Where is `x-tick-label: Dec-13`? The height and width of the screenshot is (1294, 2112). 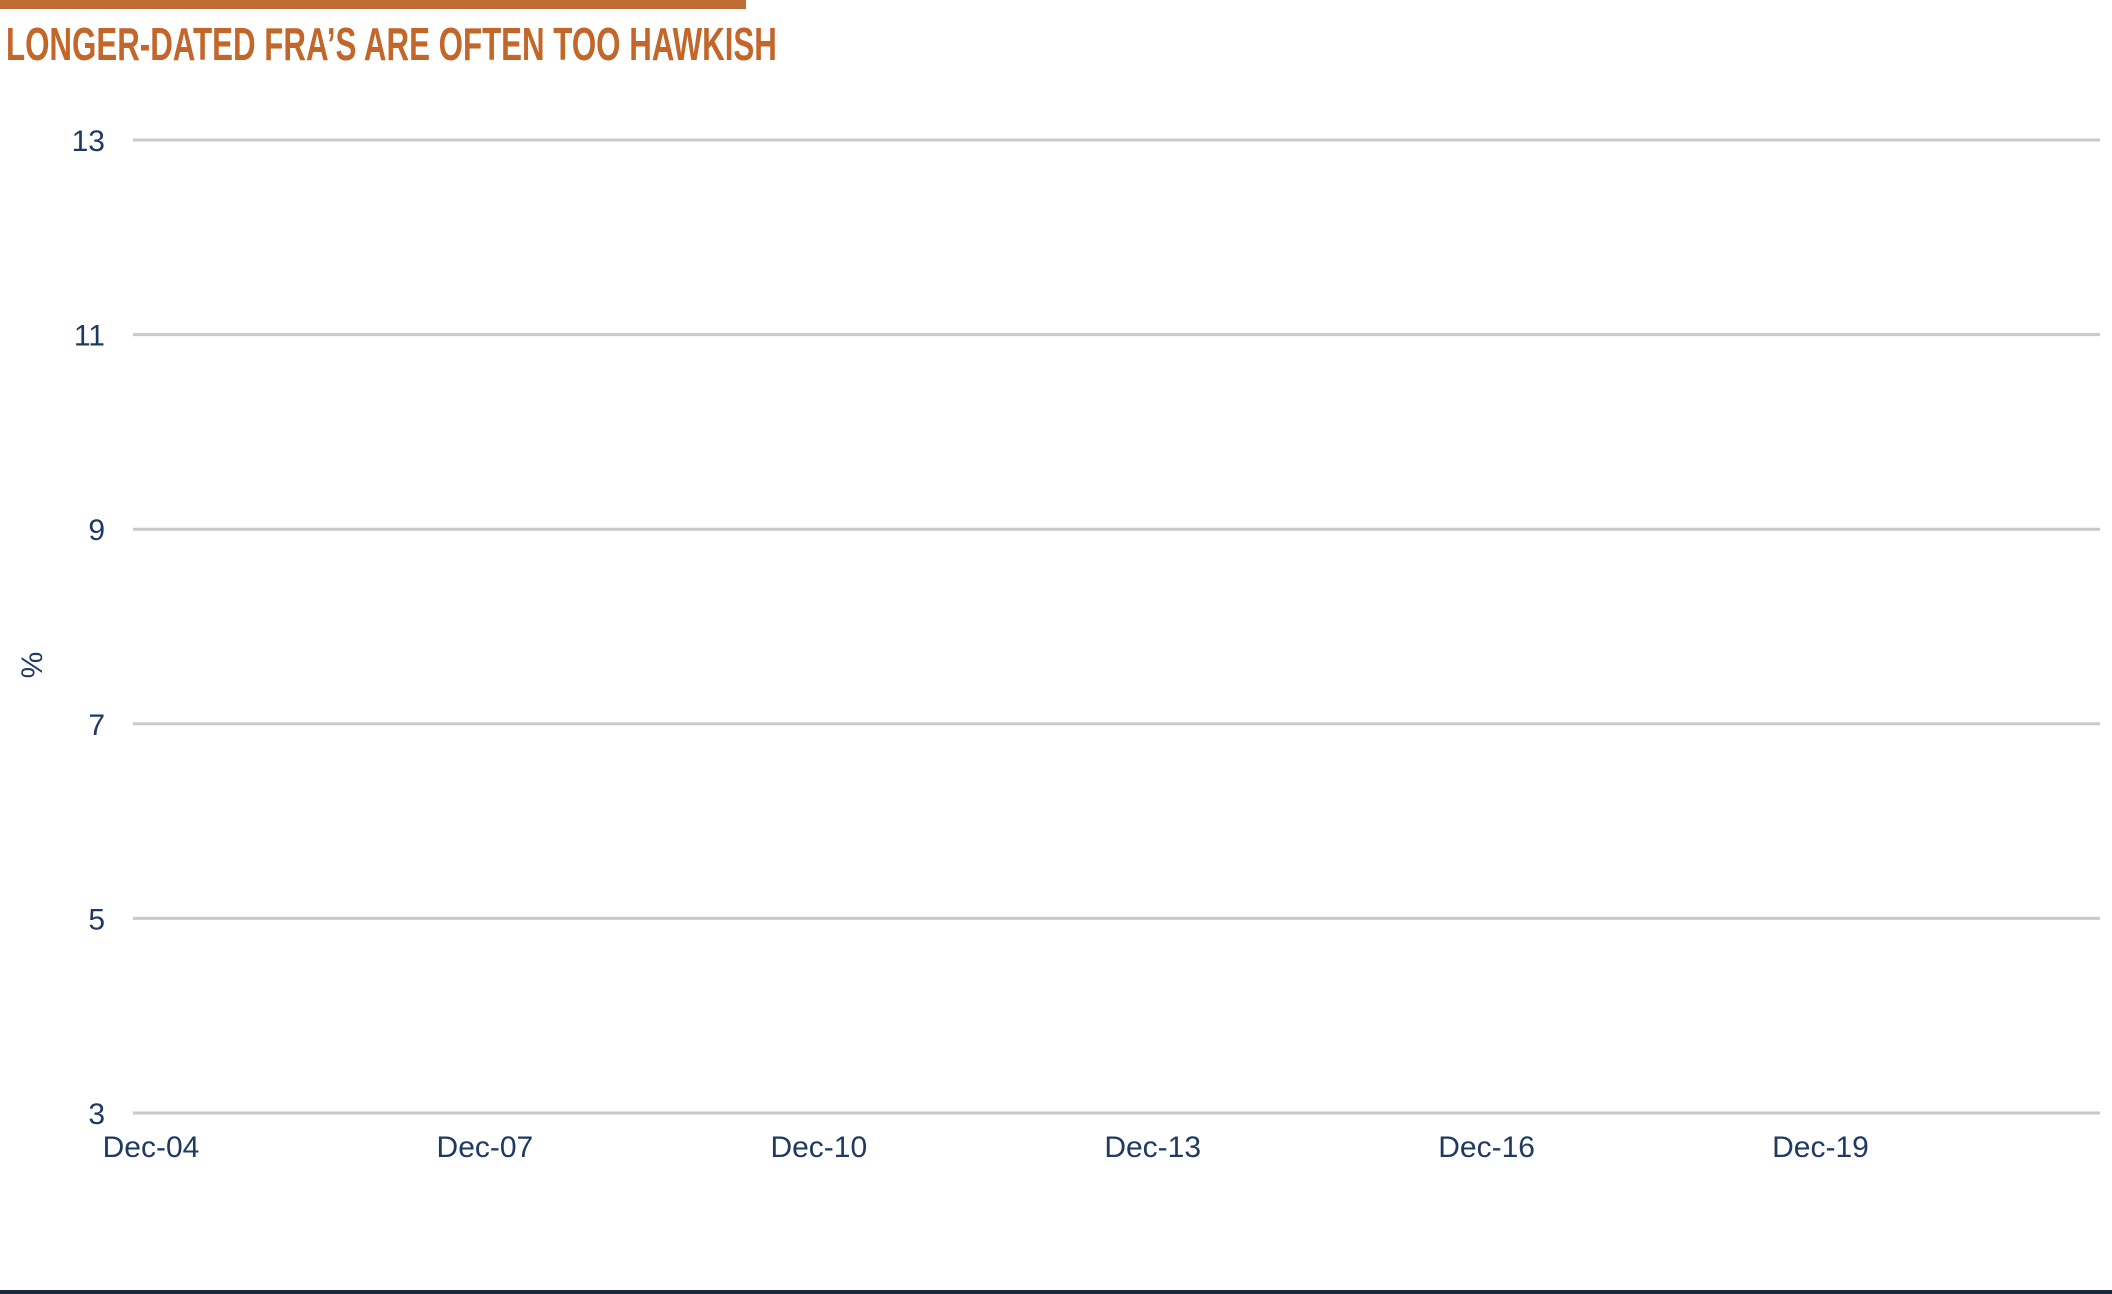
x-tick-label: Dec-13 is located at coordinates (1152, 1147).